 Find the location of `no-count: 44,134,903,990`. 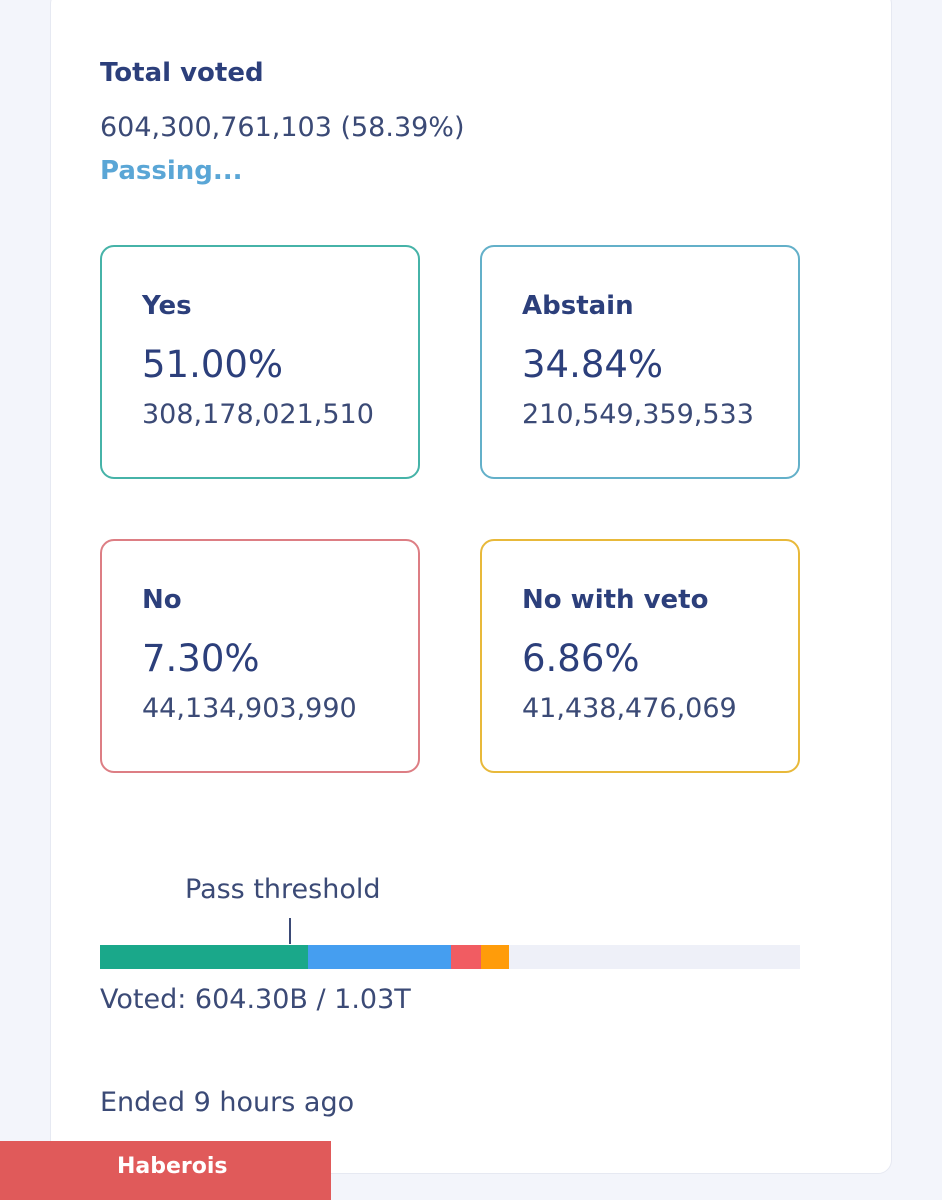

no-count: 44,134,903,990 is located at coordinates (249, 708).